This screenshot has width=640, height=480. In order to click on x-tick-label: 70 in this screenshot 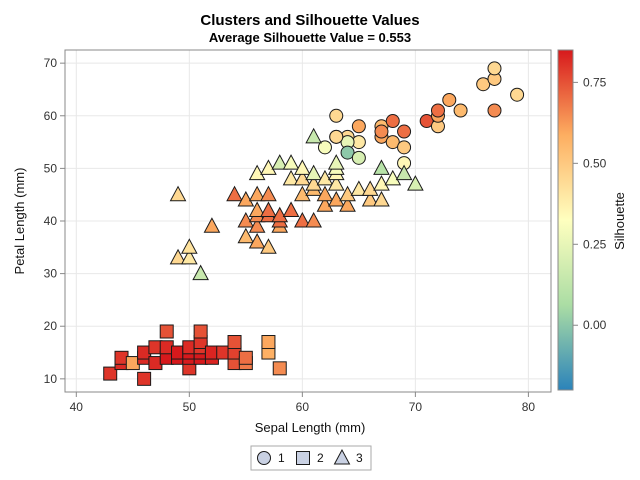, I will do `click(416, 407)`.